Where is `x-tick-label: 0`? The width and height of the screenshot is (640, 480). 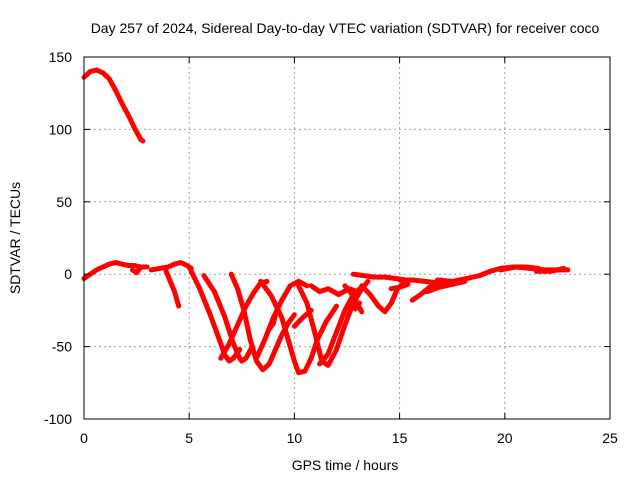
x-tick-label: 0 is located at coordinates (84, 438).